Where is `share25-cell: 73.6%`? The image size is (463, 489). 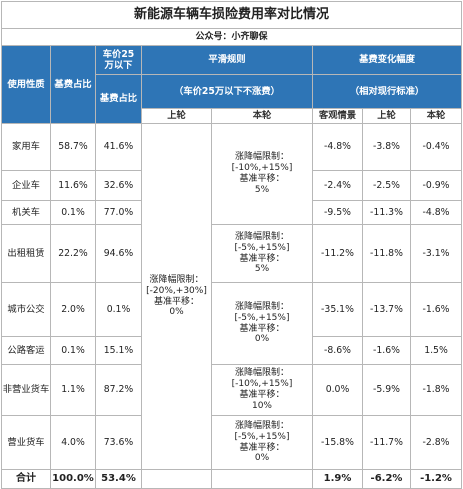 share25-cell: 73.6% is located at coordinates (118, 442).